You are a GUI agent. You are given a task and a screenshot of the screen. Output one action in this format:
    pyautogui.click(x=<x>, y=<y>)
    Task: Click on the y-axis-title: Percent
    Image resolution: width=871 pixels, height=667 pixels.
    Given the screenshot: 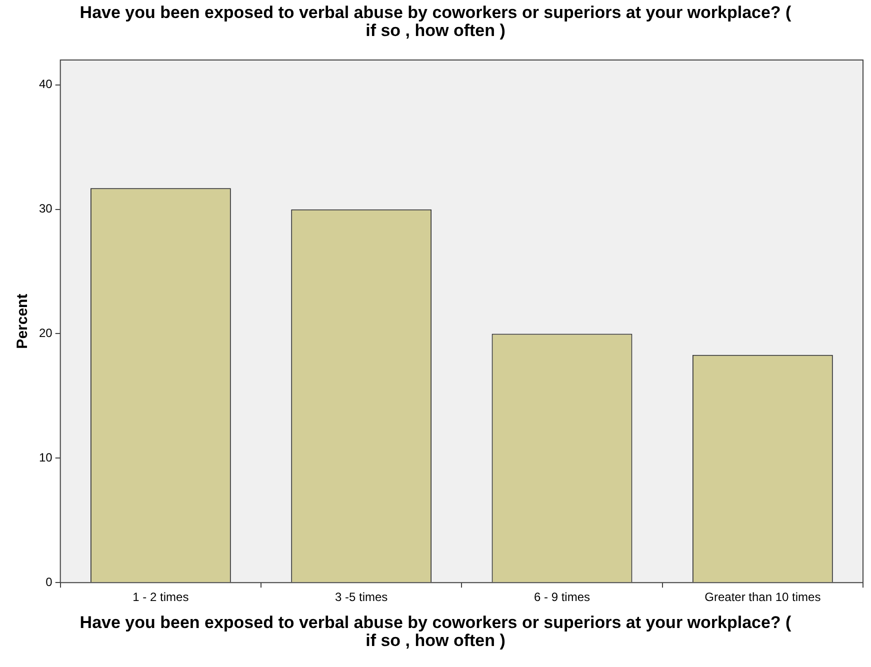 What is the action you would take?
    pyautogui.click(x=23, y=321)
    